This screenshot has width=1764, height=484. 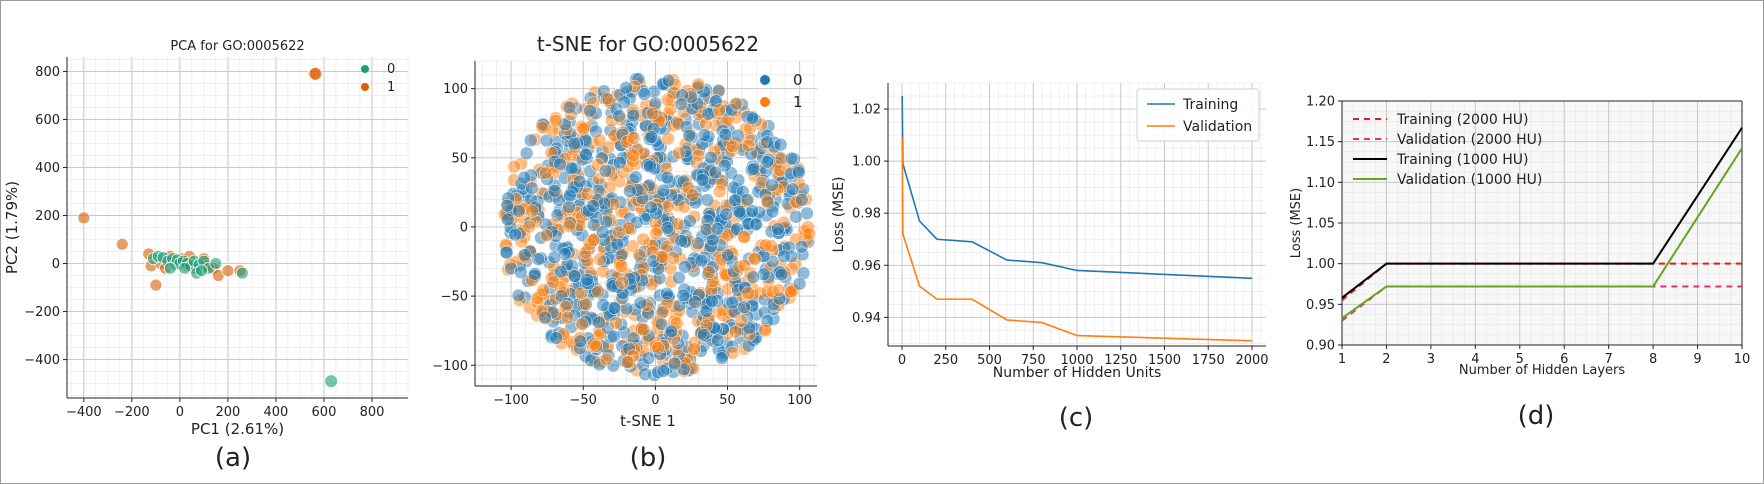 What do you see at coordinates (1077, 188) in the screenshot?
I see `series-line-training` at bounding box center [1077, 188].